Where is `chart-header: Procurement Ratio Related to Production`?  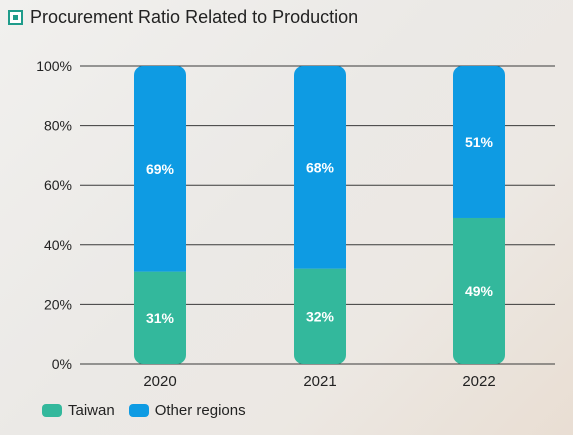
chart-header: Procurement Ratio Related to Production is located at coordinates (183, 17).